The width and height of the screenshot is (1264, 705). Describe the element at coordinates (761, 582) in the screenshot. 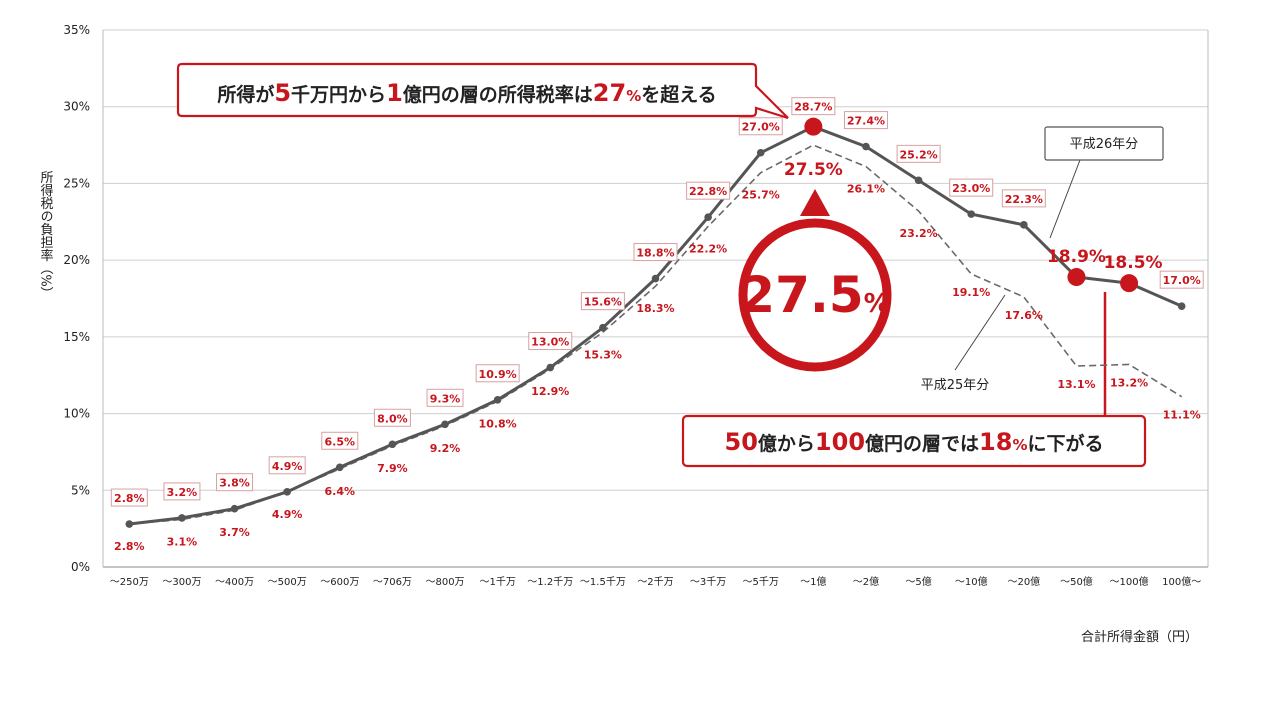

I see `x-tick-label: ～5千万` at that location.